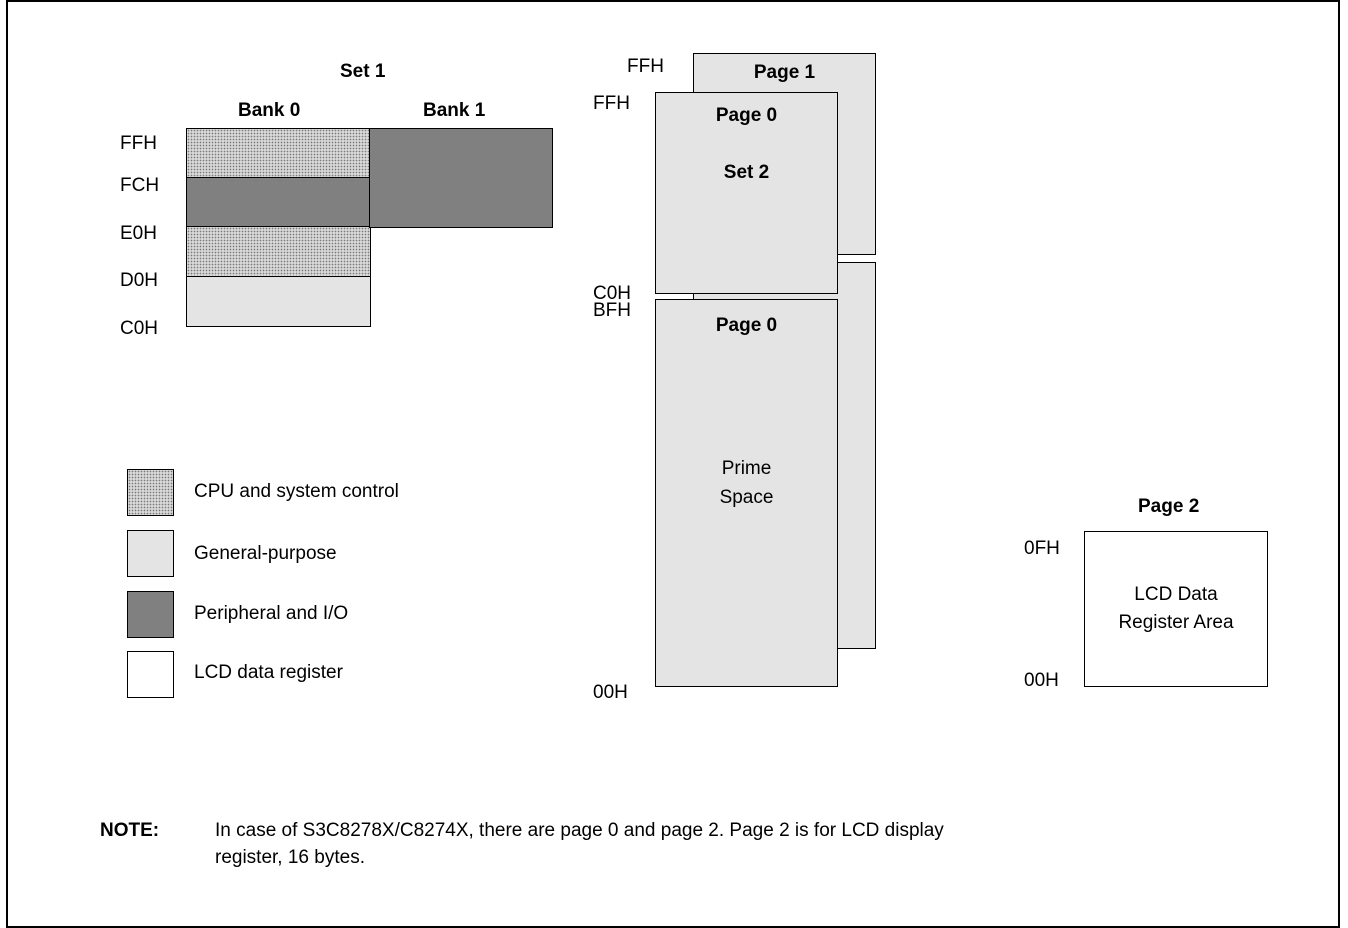 The image size is (1348, 928). Describe the element at coordinates (150, 553) in the screenshot. I see `legend-swatch-general` at that location.